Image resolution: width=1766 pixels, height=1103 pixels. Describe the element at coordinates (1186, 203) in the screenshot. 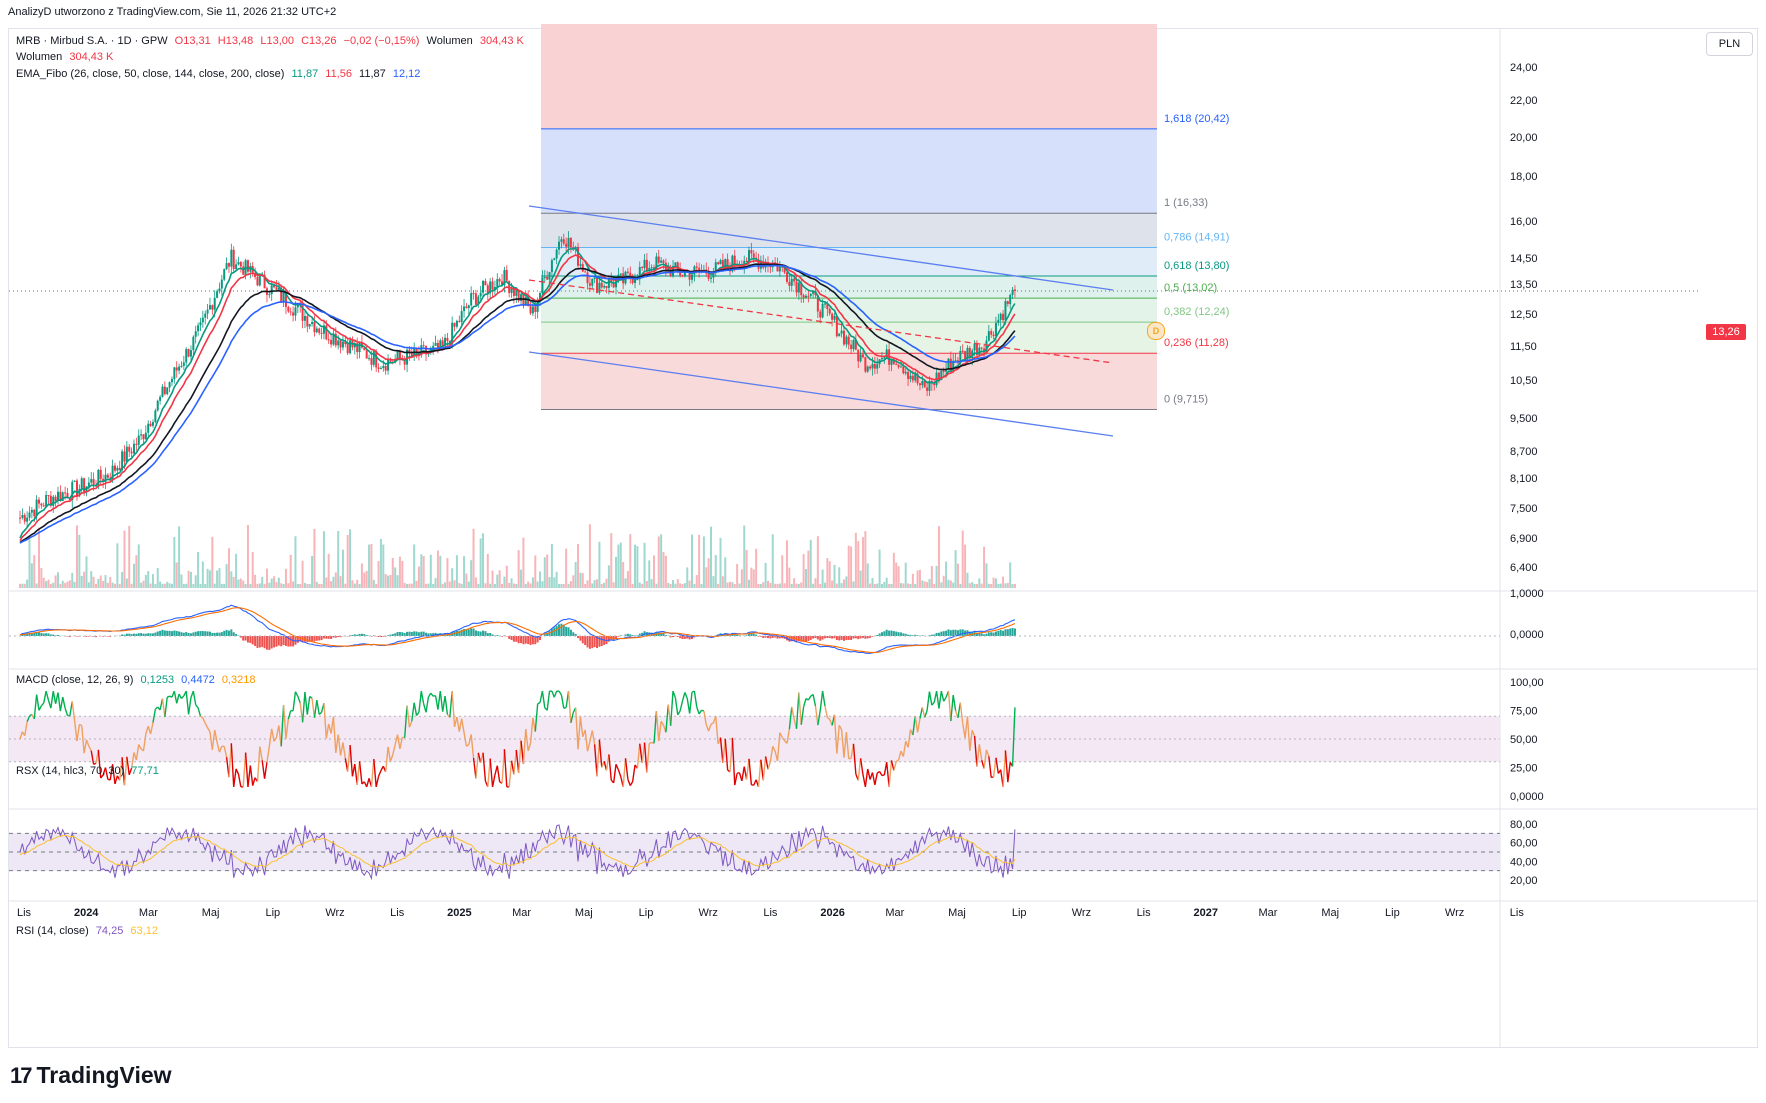

I see `fib-level-label: 1 (16,33)` at that location.